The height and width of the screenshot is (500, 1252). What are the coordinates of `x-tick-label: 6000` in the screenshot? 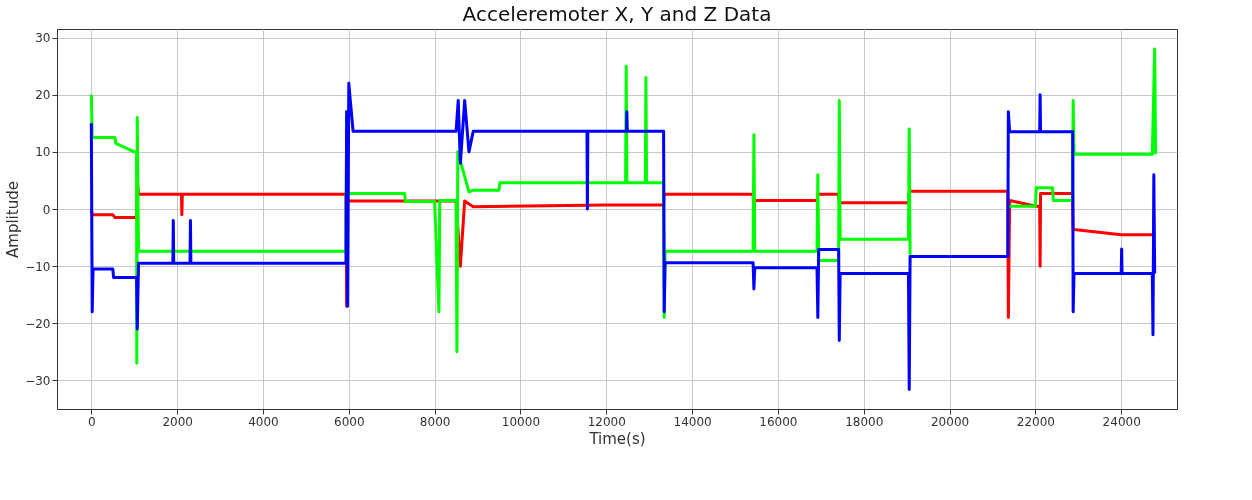 It's located at (349, 421).